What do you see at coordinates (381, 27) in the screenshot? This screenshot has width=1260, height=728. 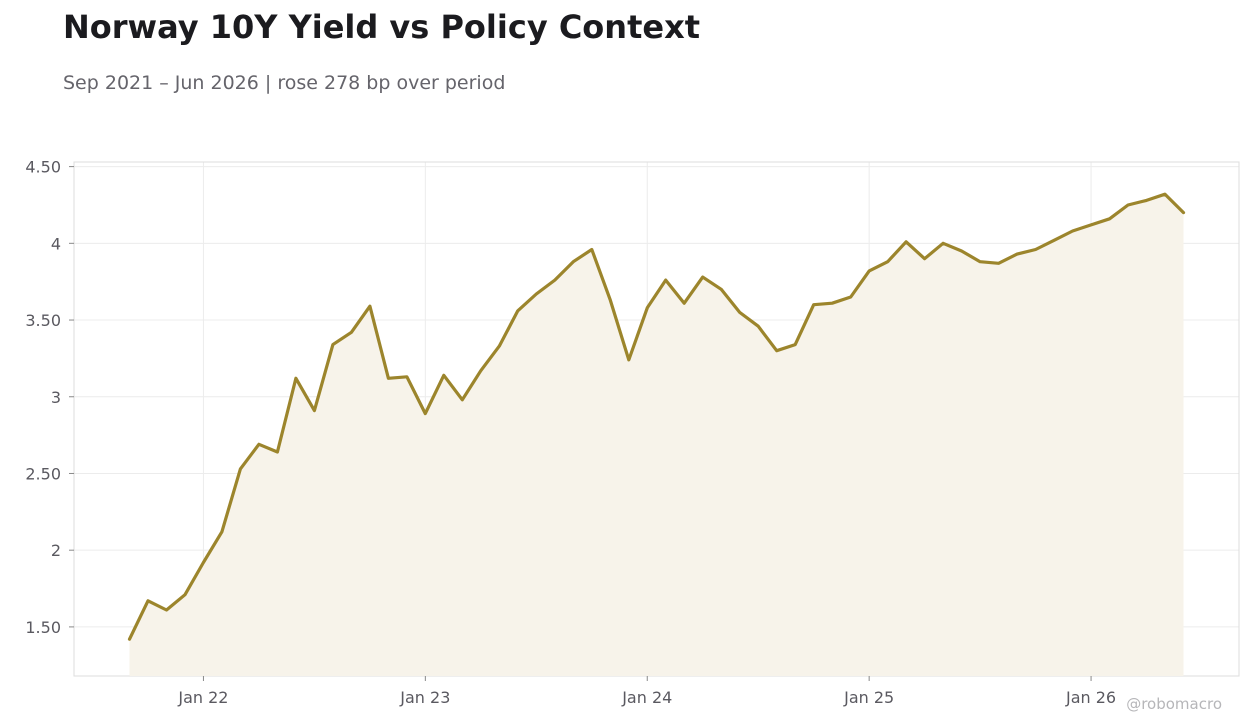 I see `chart-title: Norway 10Y Yield vs Policy Context` at bounding box center [381, 27].